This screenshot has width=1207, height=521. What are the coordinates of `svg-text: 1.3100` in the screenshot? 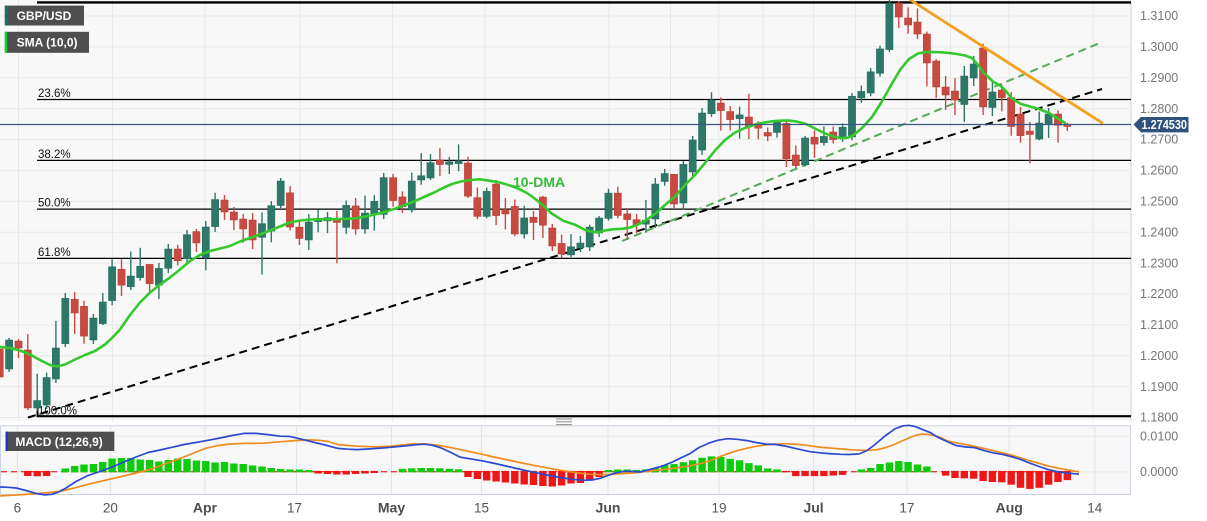 It's located at (1159, 16).